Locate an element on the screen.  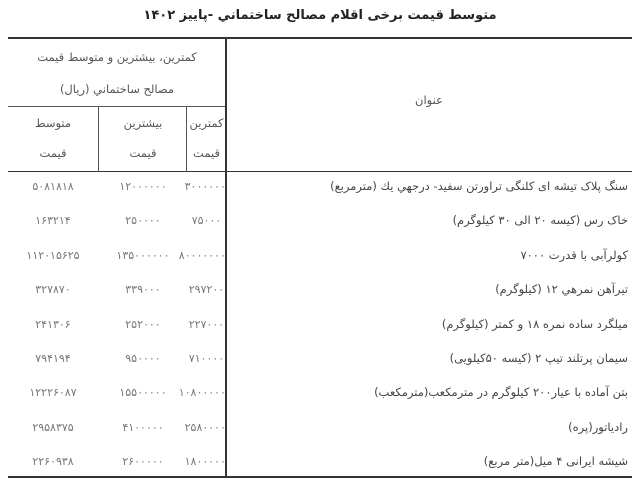
row-min-price: ۸۰۰۰۰۰۰۰ is located at coordinates (202, 255).